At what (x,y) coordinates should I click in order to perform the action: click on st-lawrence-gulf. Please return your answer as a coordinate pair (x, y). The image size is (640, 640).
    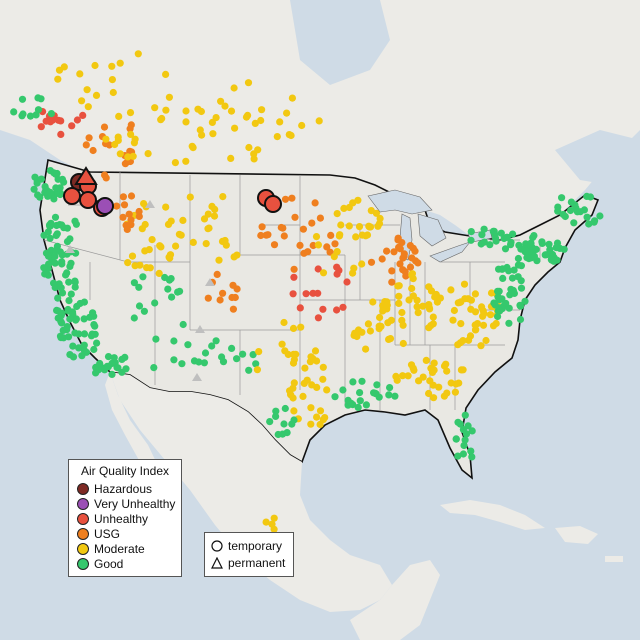
    Looking at the image, I should click on (597, 157).